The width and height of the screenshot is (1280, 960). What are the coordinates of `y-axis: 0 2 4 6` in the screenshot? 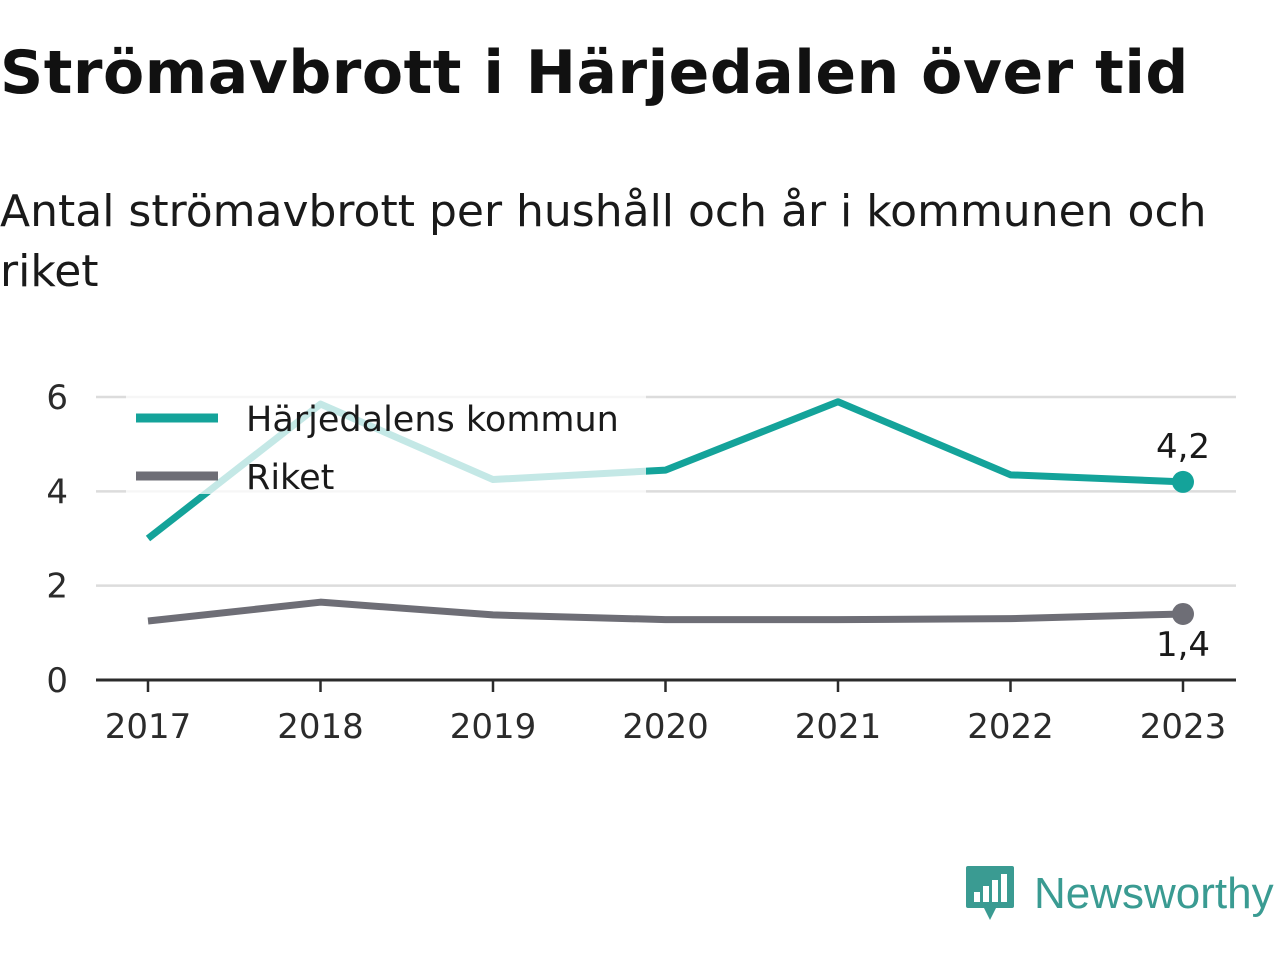 It's located at (57, 539).